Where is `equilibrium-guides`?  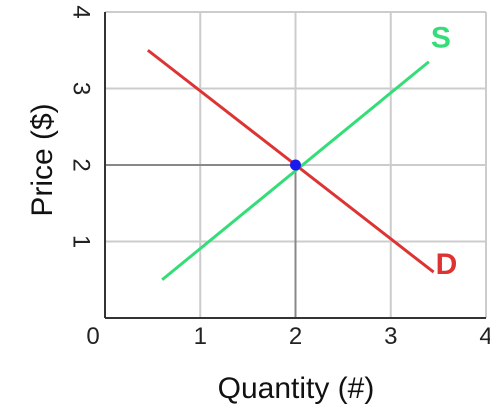
equilibrium-guides is located at coordinates (201, 241).